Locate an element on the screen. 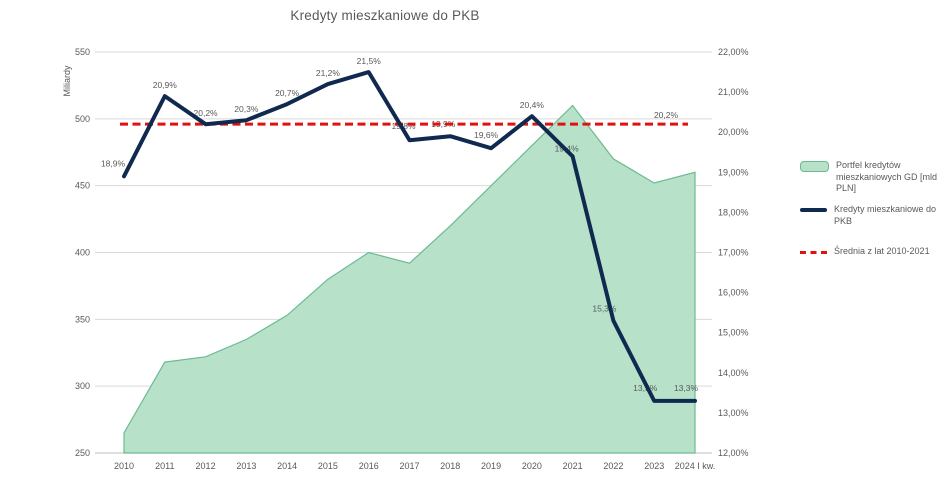  x-axis-tick-label: 2017 is located at coordinates (409, 466).